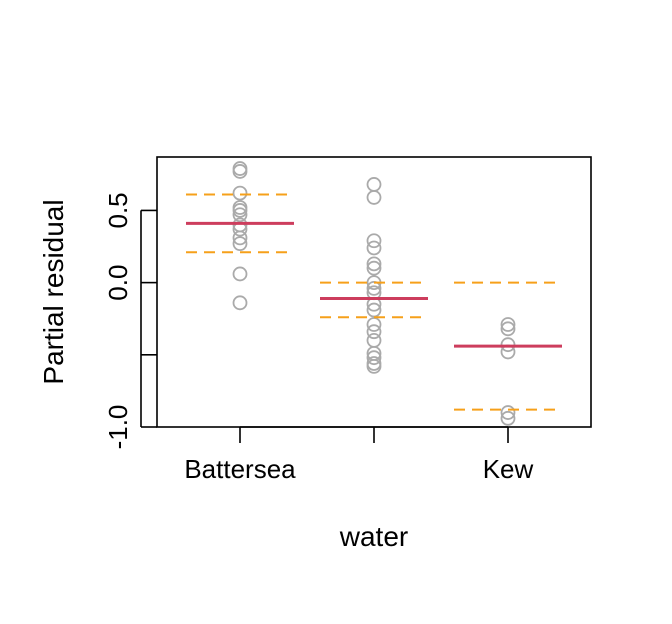 Image resolution: width=672 pixels, height=624 pixels. What do you see at coordinates (53, 291) in the screenshot?
I see `y-axis-title: Partial residual` at bounding box center [53, 291].